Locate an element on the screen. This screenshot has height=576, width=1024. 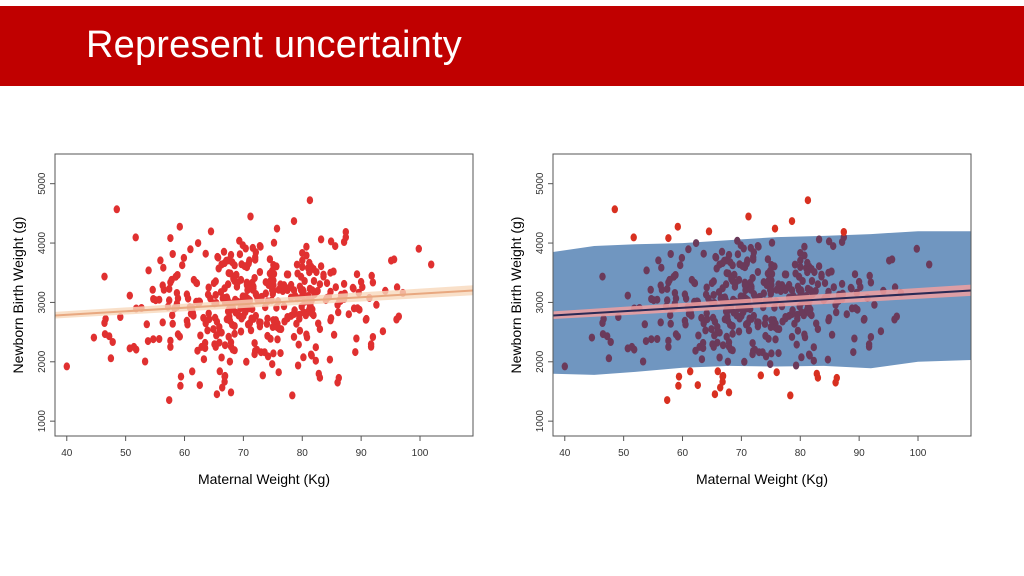
title-bar: Represent uncertainty is located at coordinates (512, 46).